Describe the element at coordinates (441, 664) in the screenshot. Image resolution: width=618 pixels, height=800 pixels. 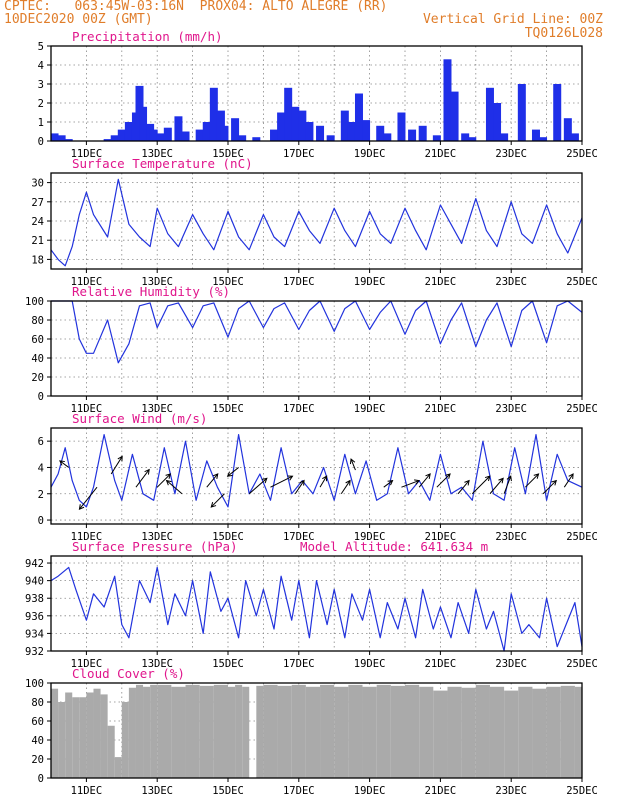
I see `pres-xtick-label: 21DEC` at that location.